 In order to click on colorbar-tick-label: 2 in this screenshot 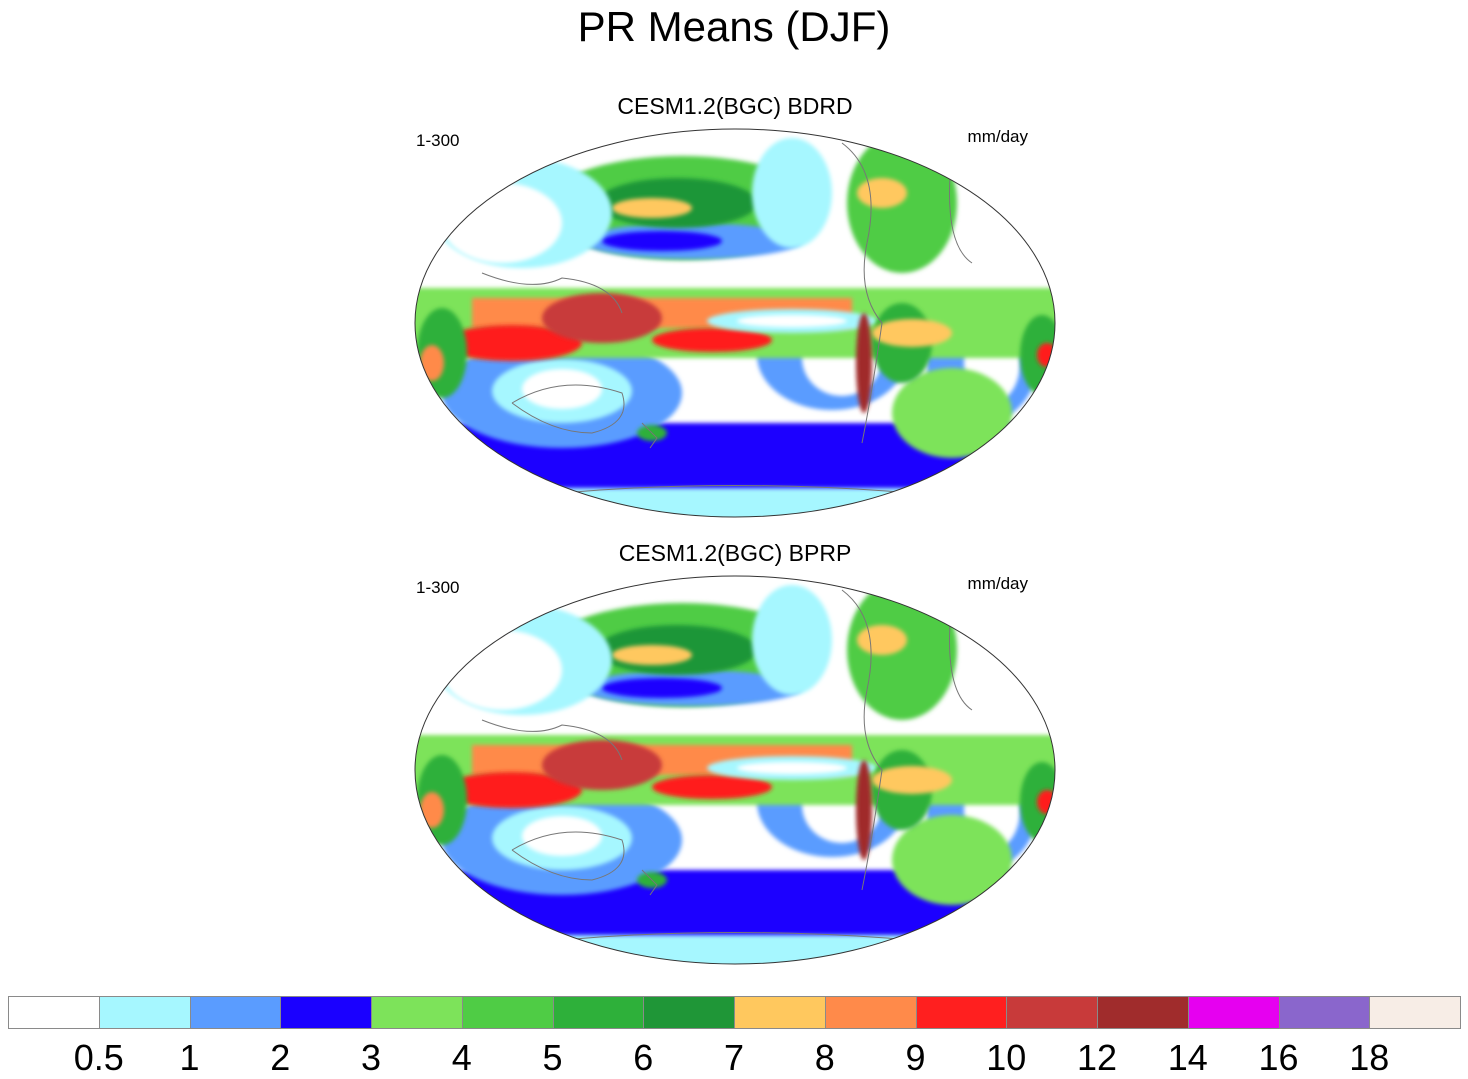, I will do `click(280, 1057)`.